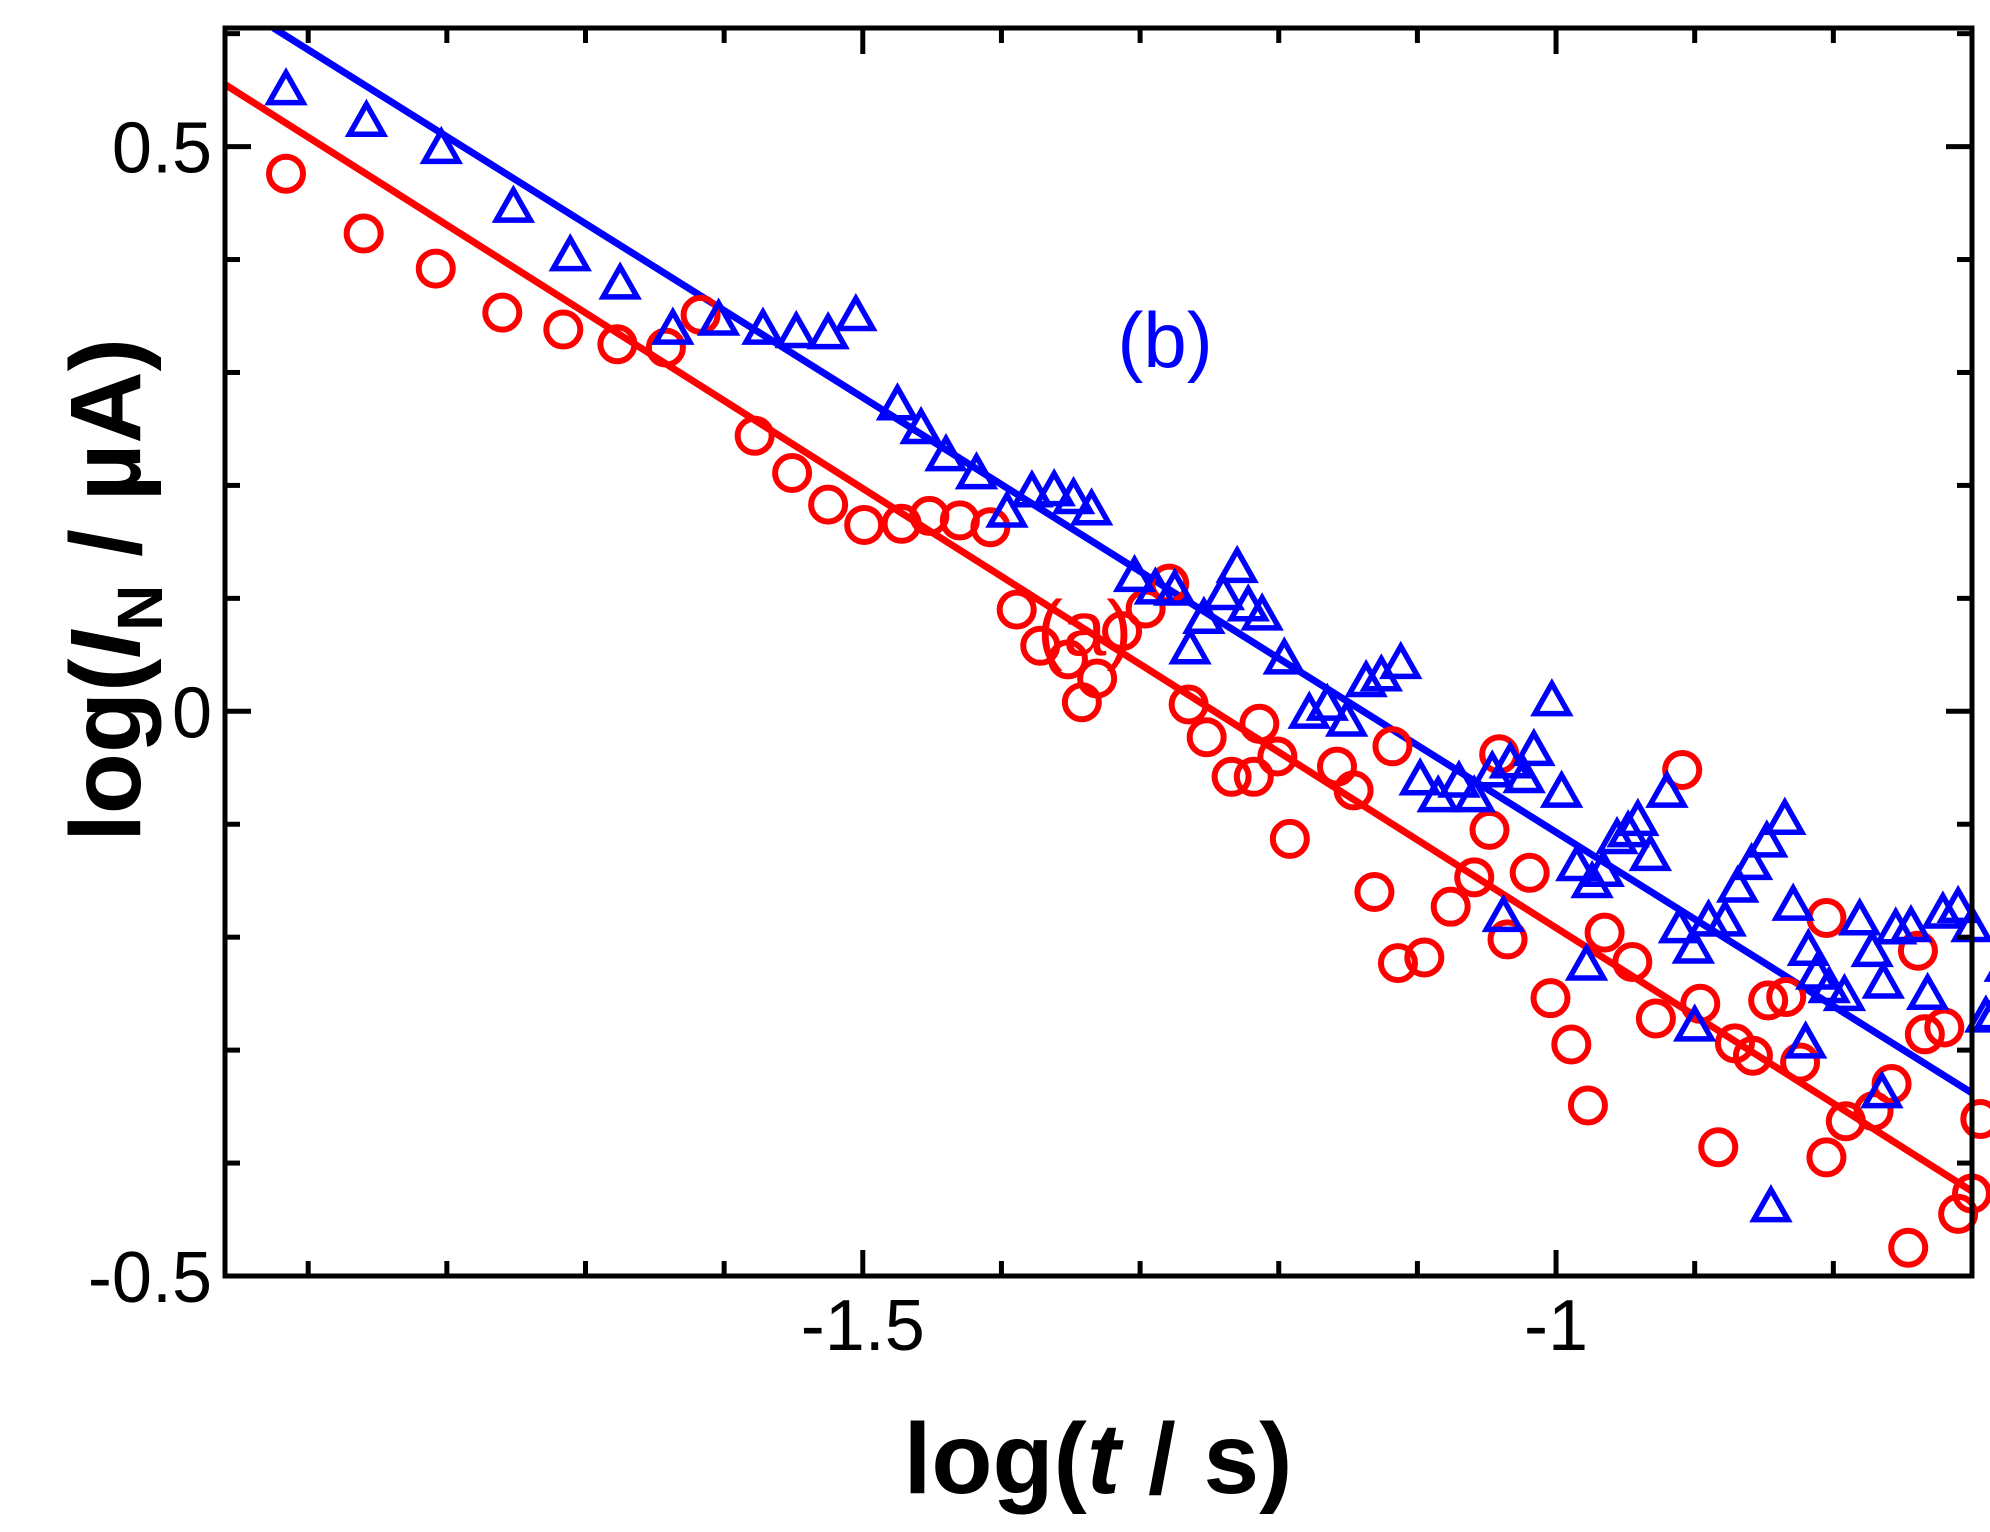 This screenshot has width=1990, height=1532. Describe the element at coordinates (162, 149) in the screenshot. I see `y-tick-label: 0.5` at that location.